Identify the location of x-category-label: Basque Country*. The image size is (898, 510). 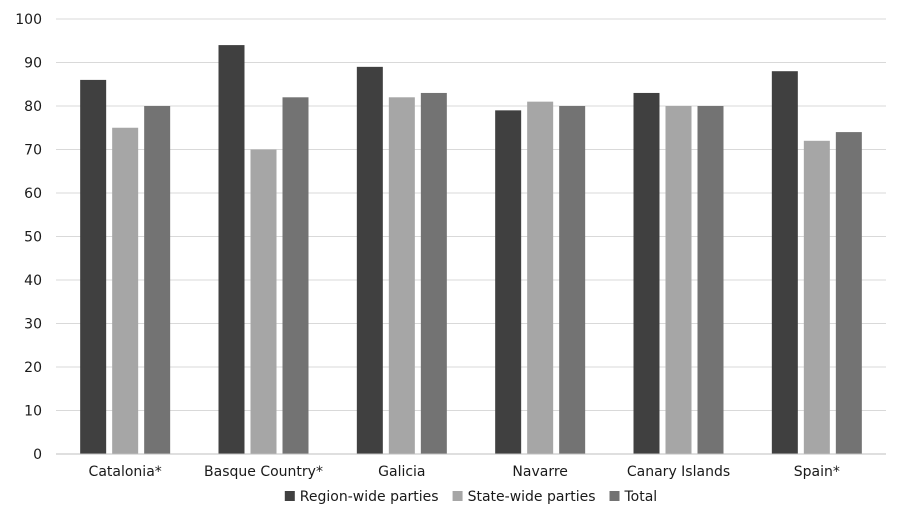
(263, 472).